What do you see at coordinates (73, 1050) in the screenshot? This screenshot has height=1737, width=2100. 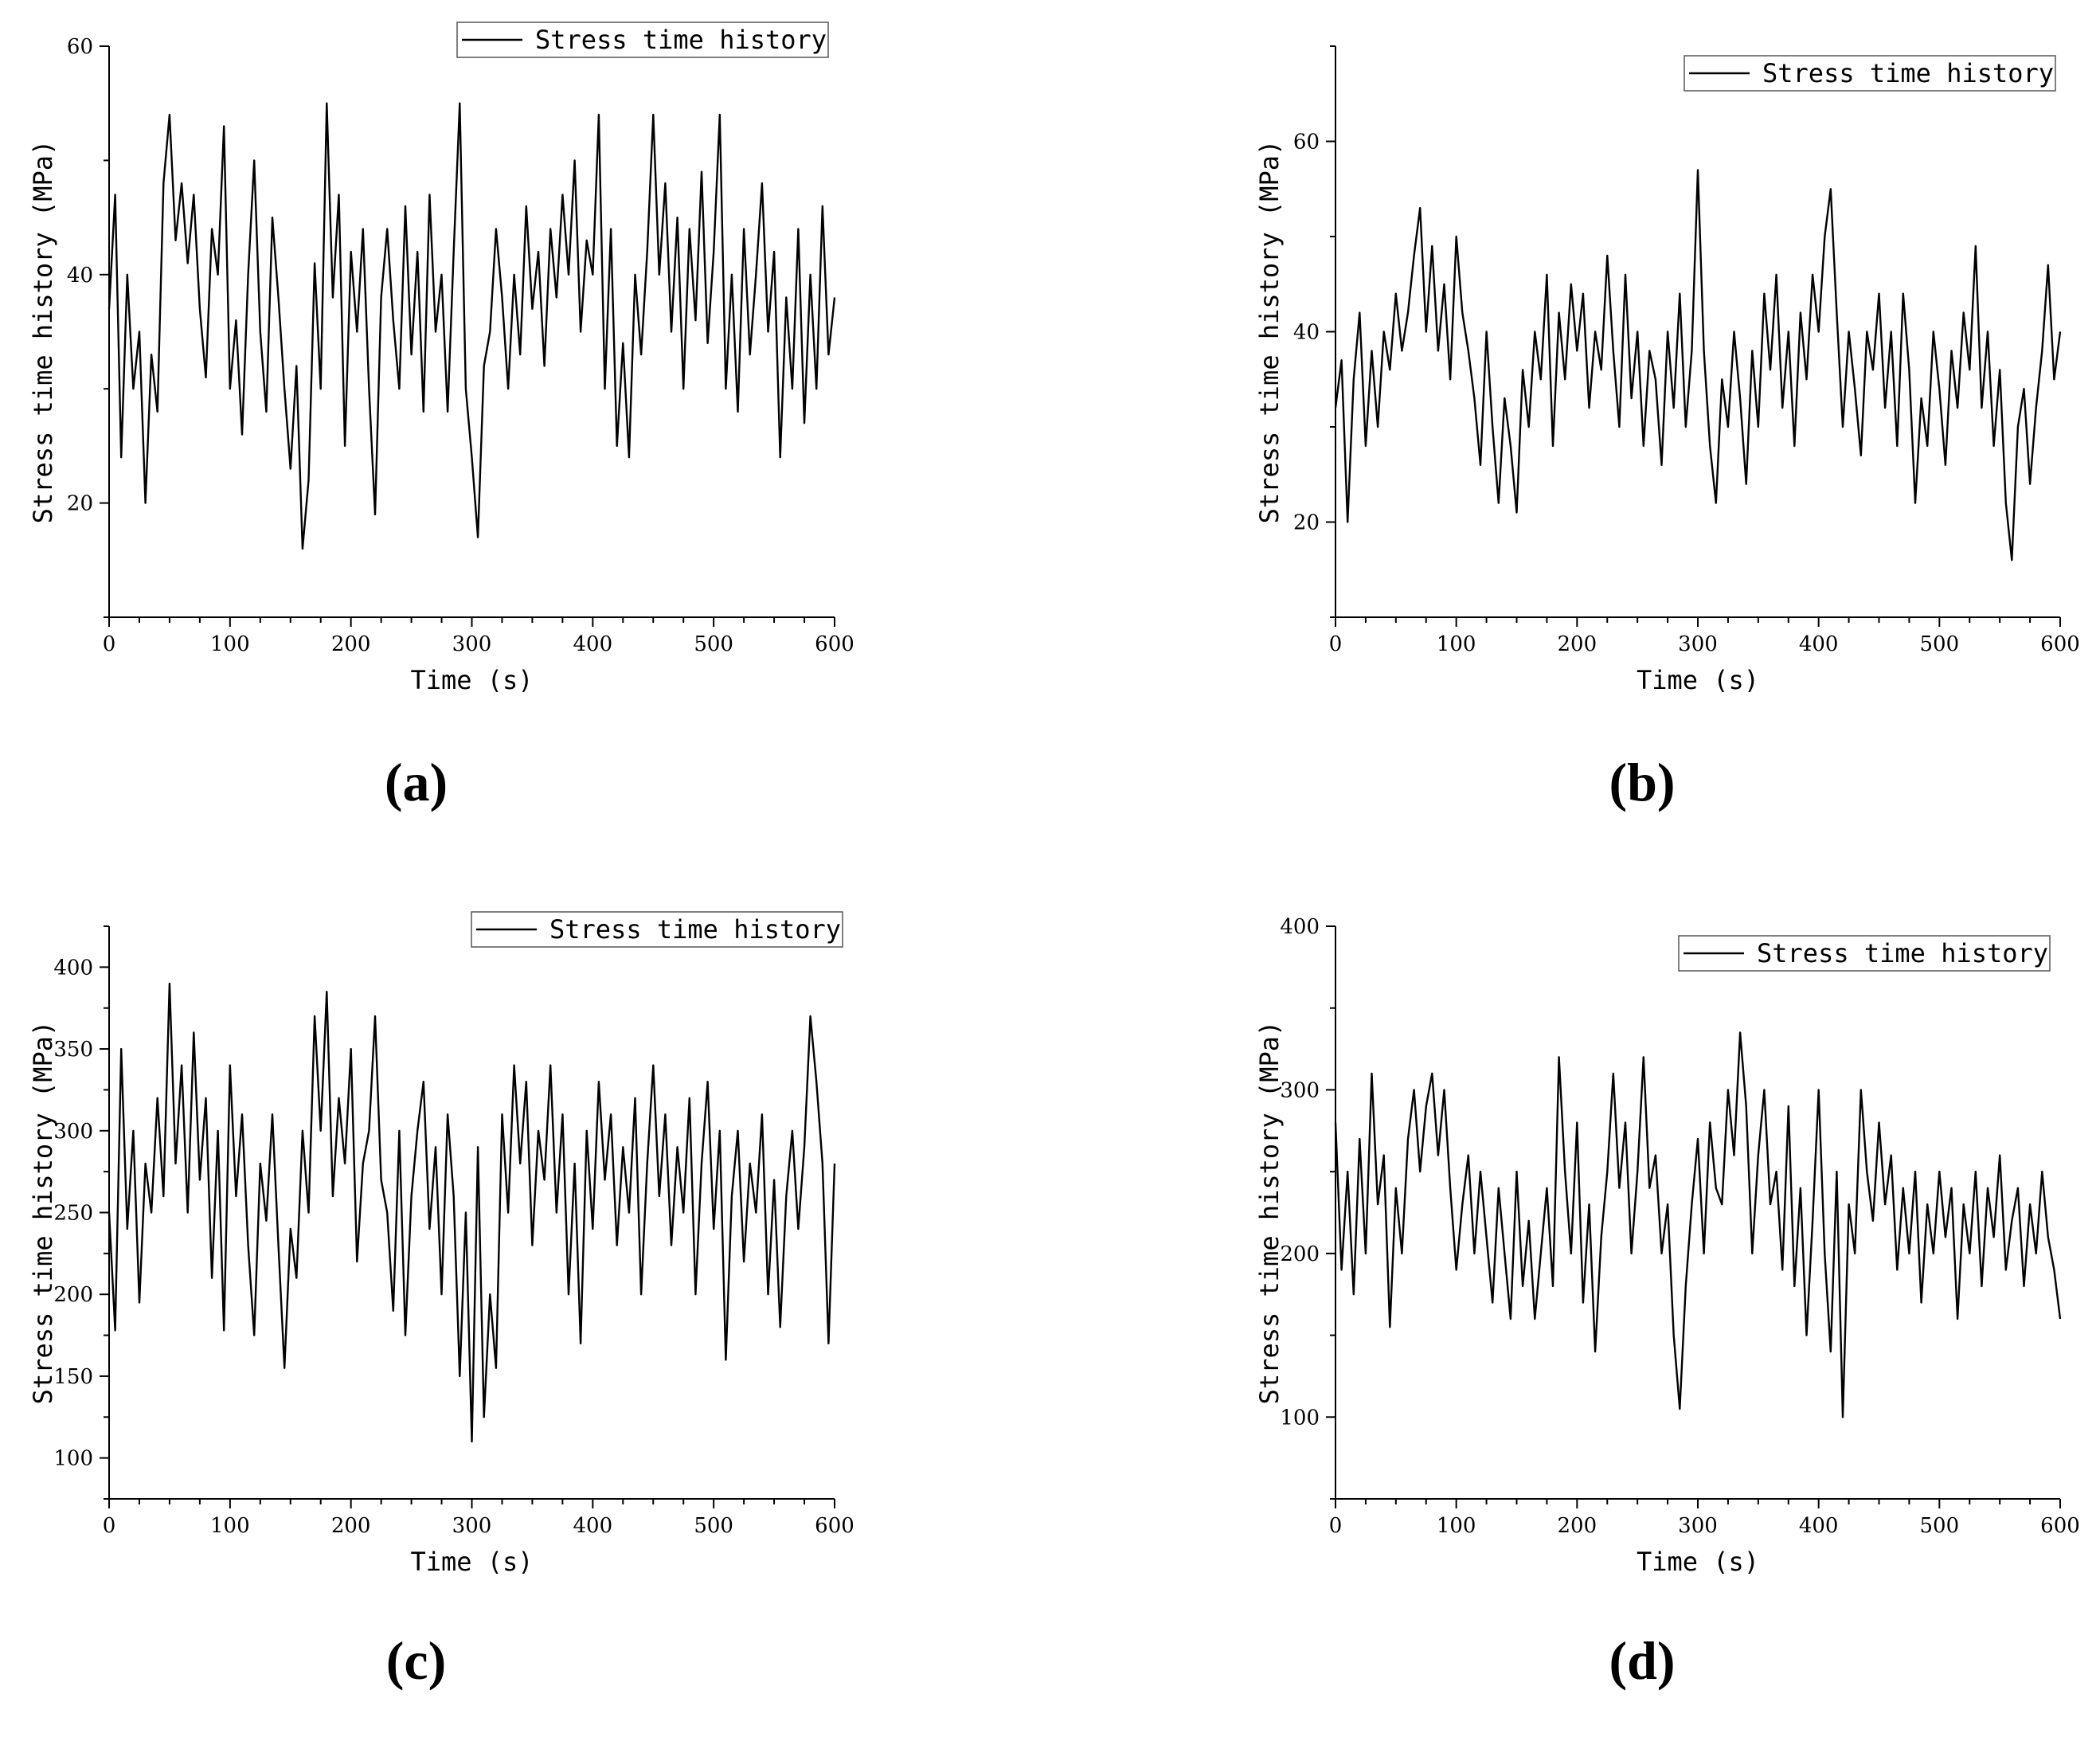 I see `y-tick-label: 350` at bounding box center [73, 1050].